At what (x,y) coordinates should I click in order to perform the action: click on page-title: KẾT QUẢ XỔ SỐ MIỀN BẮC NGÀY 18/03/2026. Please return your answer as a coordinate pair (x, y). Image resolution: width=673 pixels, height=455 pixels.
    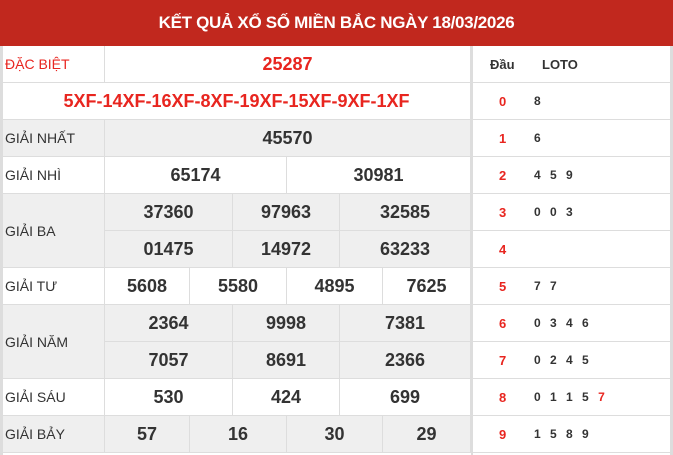
    Looking at the image, I should click on (336, 23).